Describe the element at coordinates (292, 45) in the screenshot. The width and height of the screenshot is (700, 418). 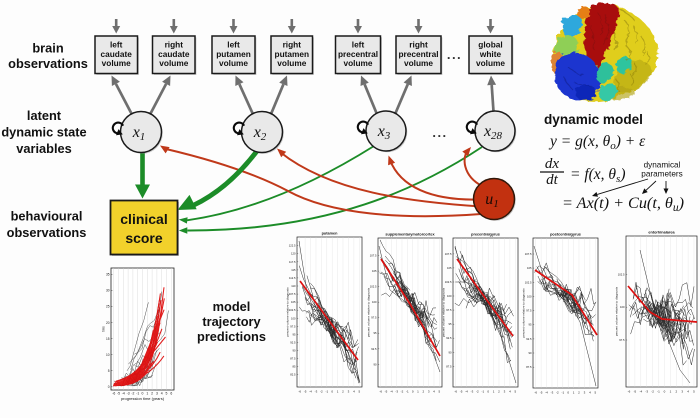
I see `svg-text: right` at that location.